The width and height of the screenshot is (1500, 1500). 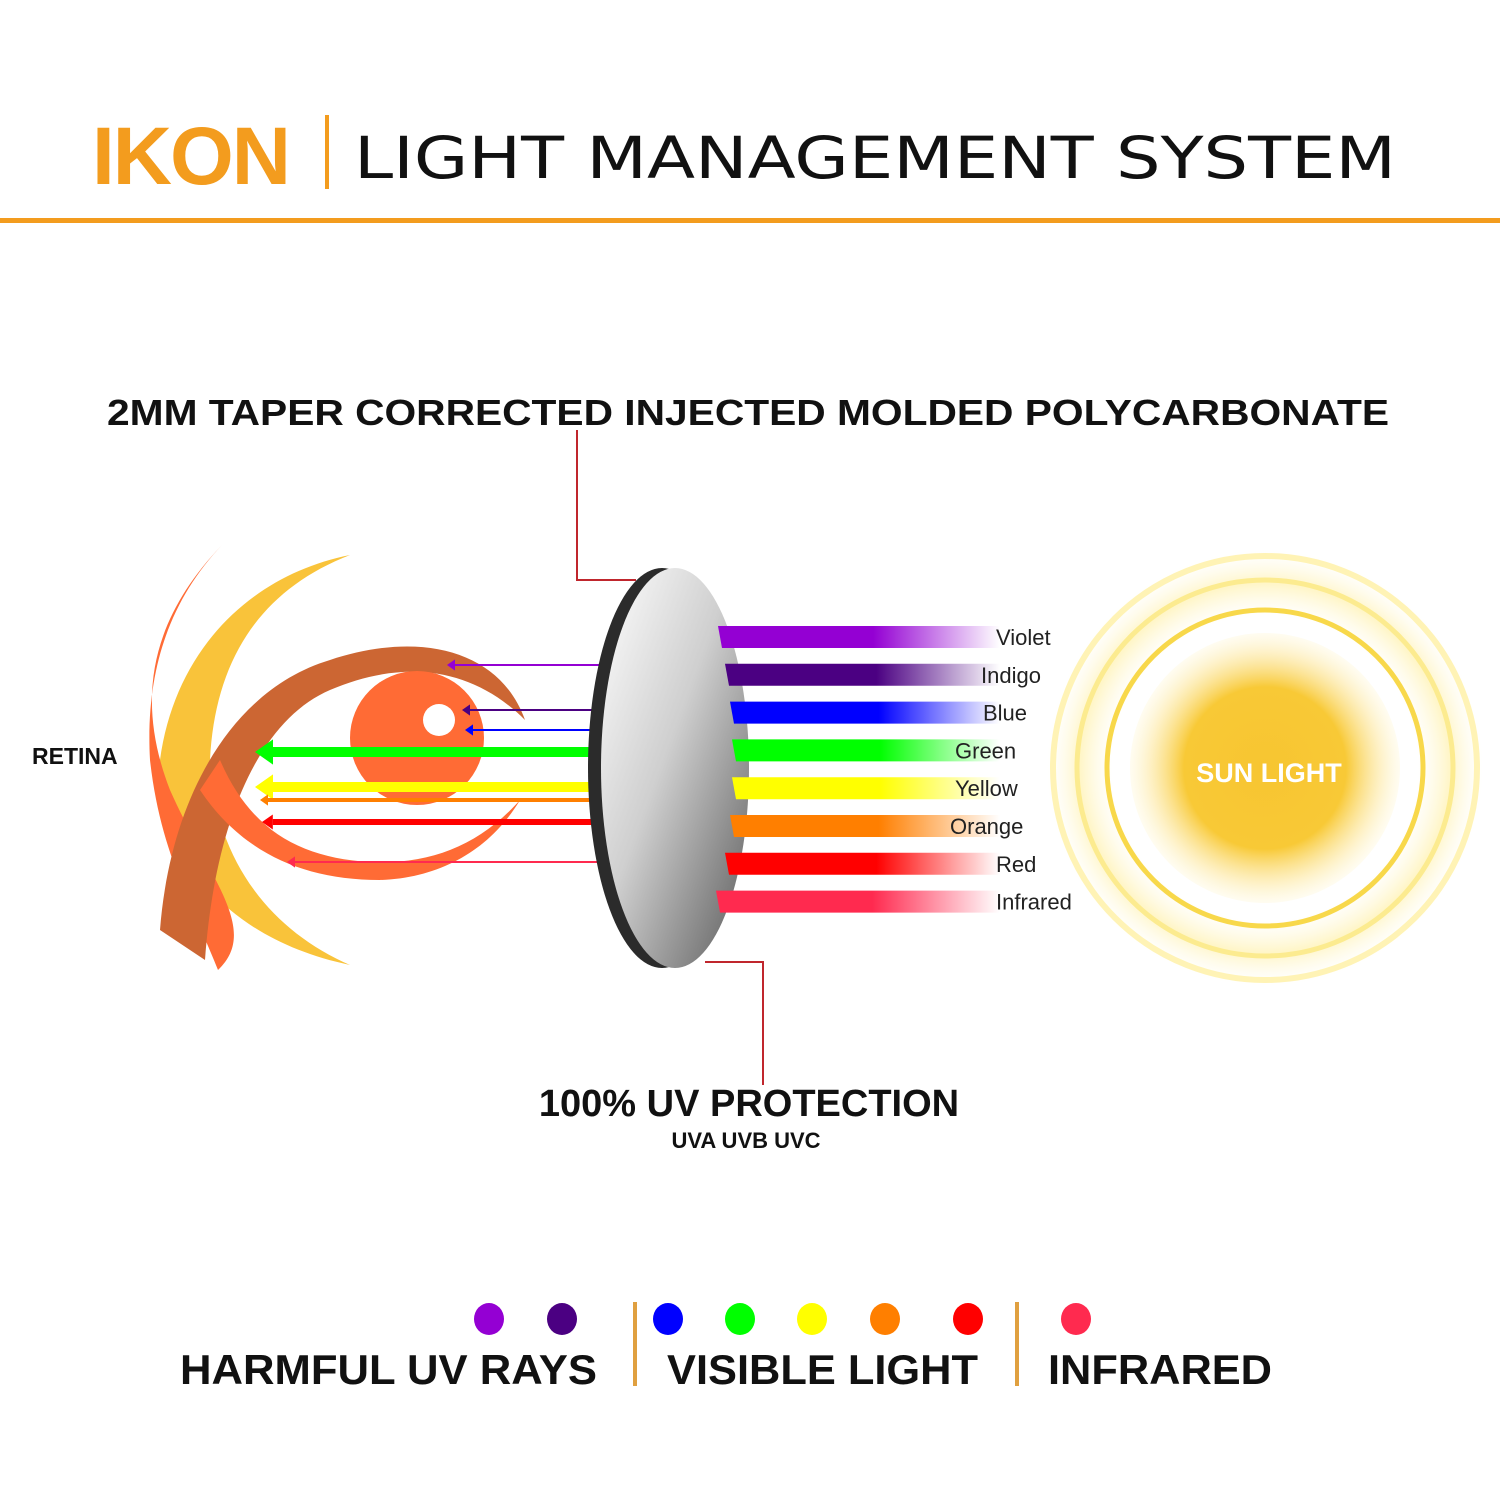 I want to click on uv-protection-leader, so click(x=734, y=1023).